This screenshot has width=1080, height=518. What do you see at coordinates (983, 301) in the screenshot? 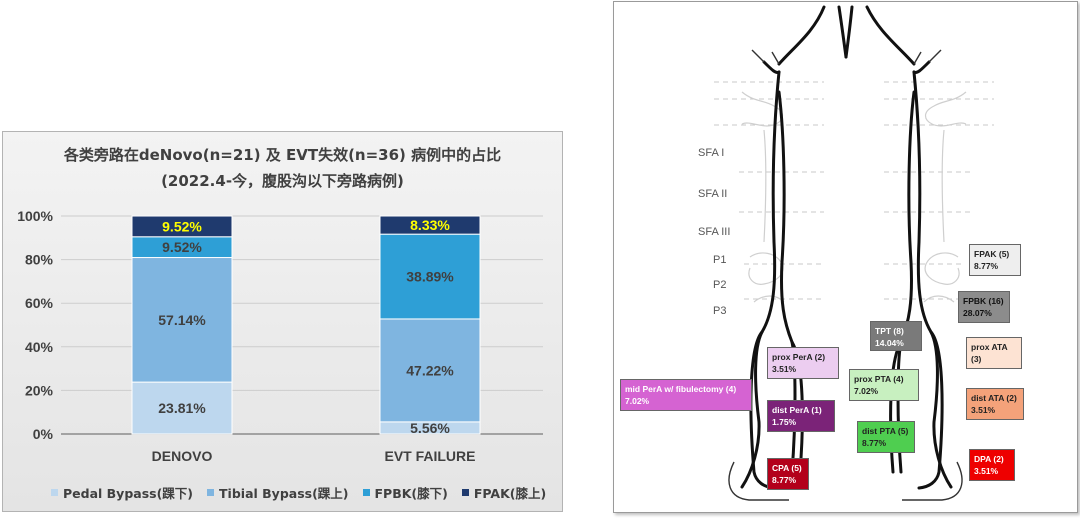
I see `annotation-label: FPBK (16)` at bounding box center [983, 301].